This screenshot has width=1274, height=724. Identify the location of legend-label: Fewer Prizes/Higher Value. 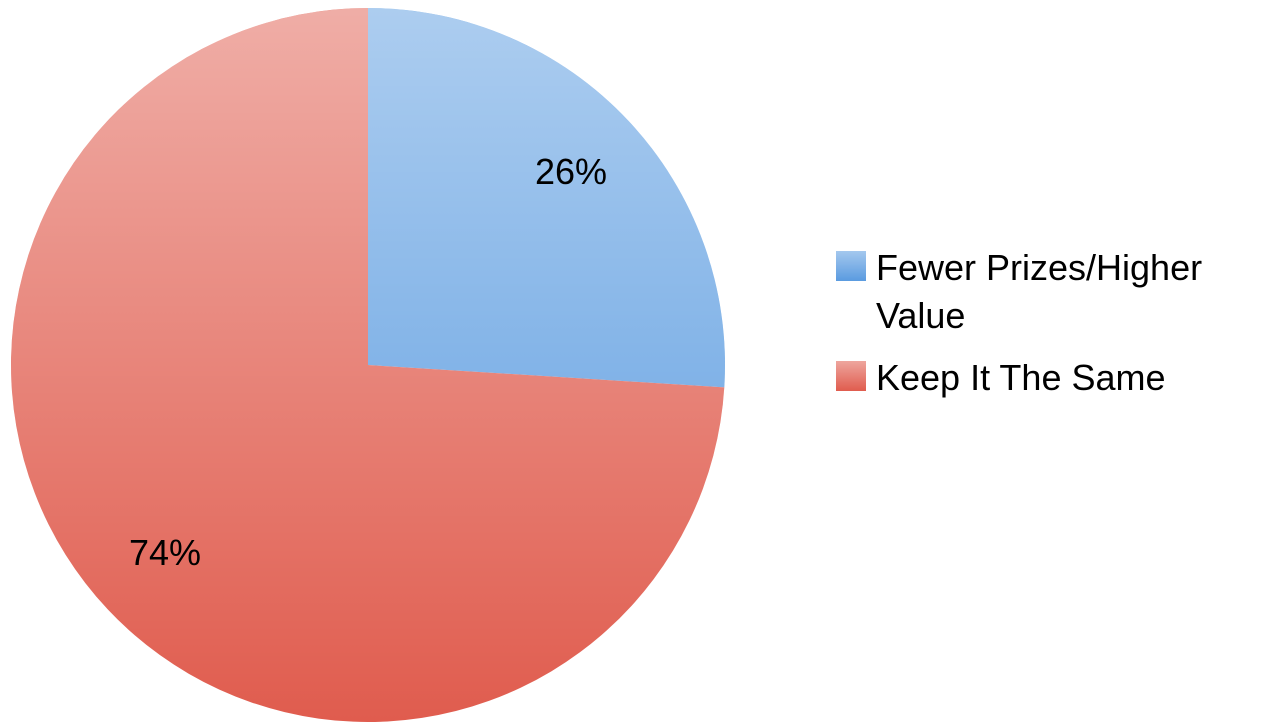
(1039, 291).